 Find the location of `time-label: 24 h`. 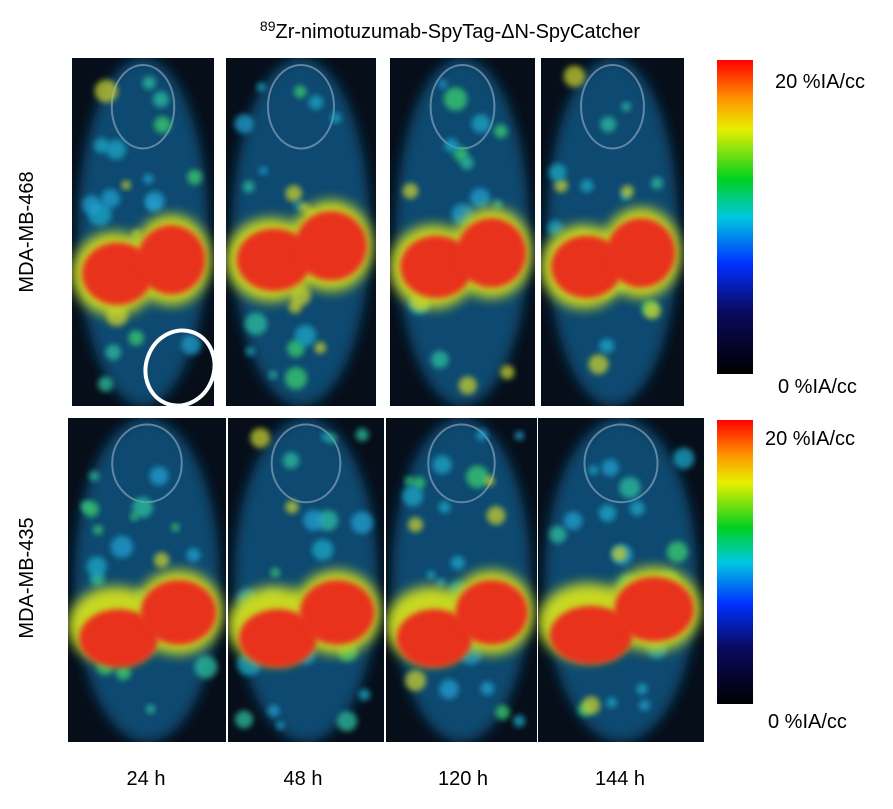

time-label: 24 h is located at coordinates (146, 779).